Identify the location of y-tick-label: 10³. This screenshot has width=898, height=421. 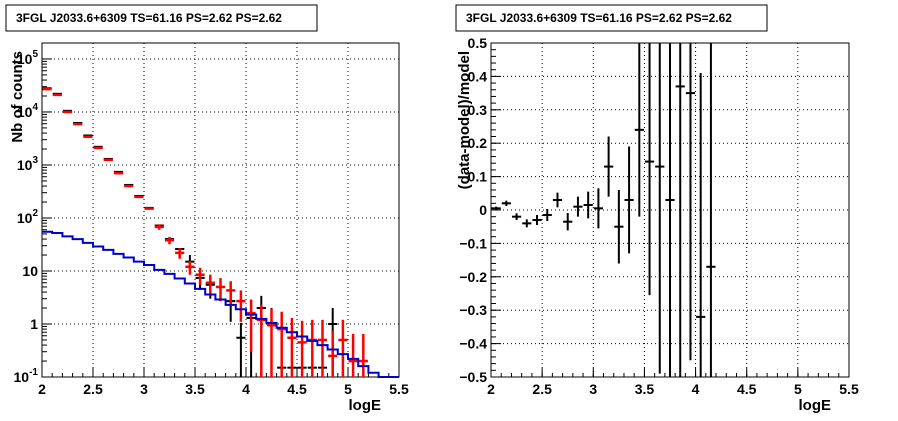
(28, 164).